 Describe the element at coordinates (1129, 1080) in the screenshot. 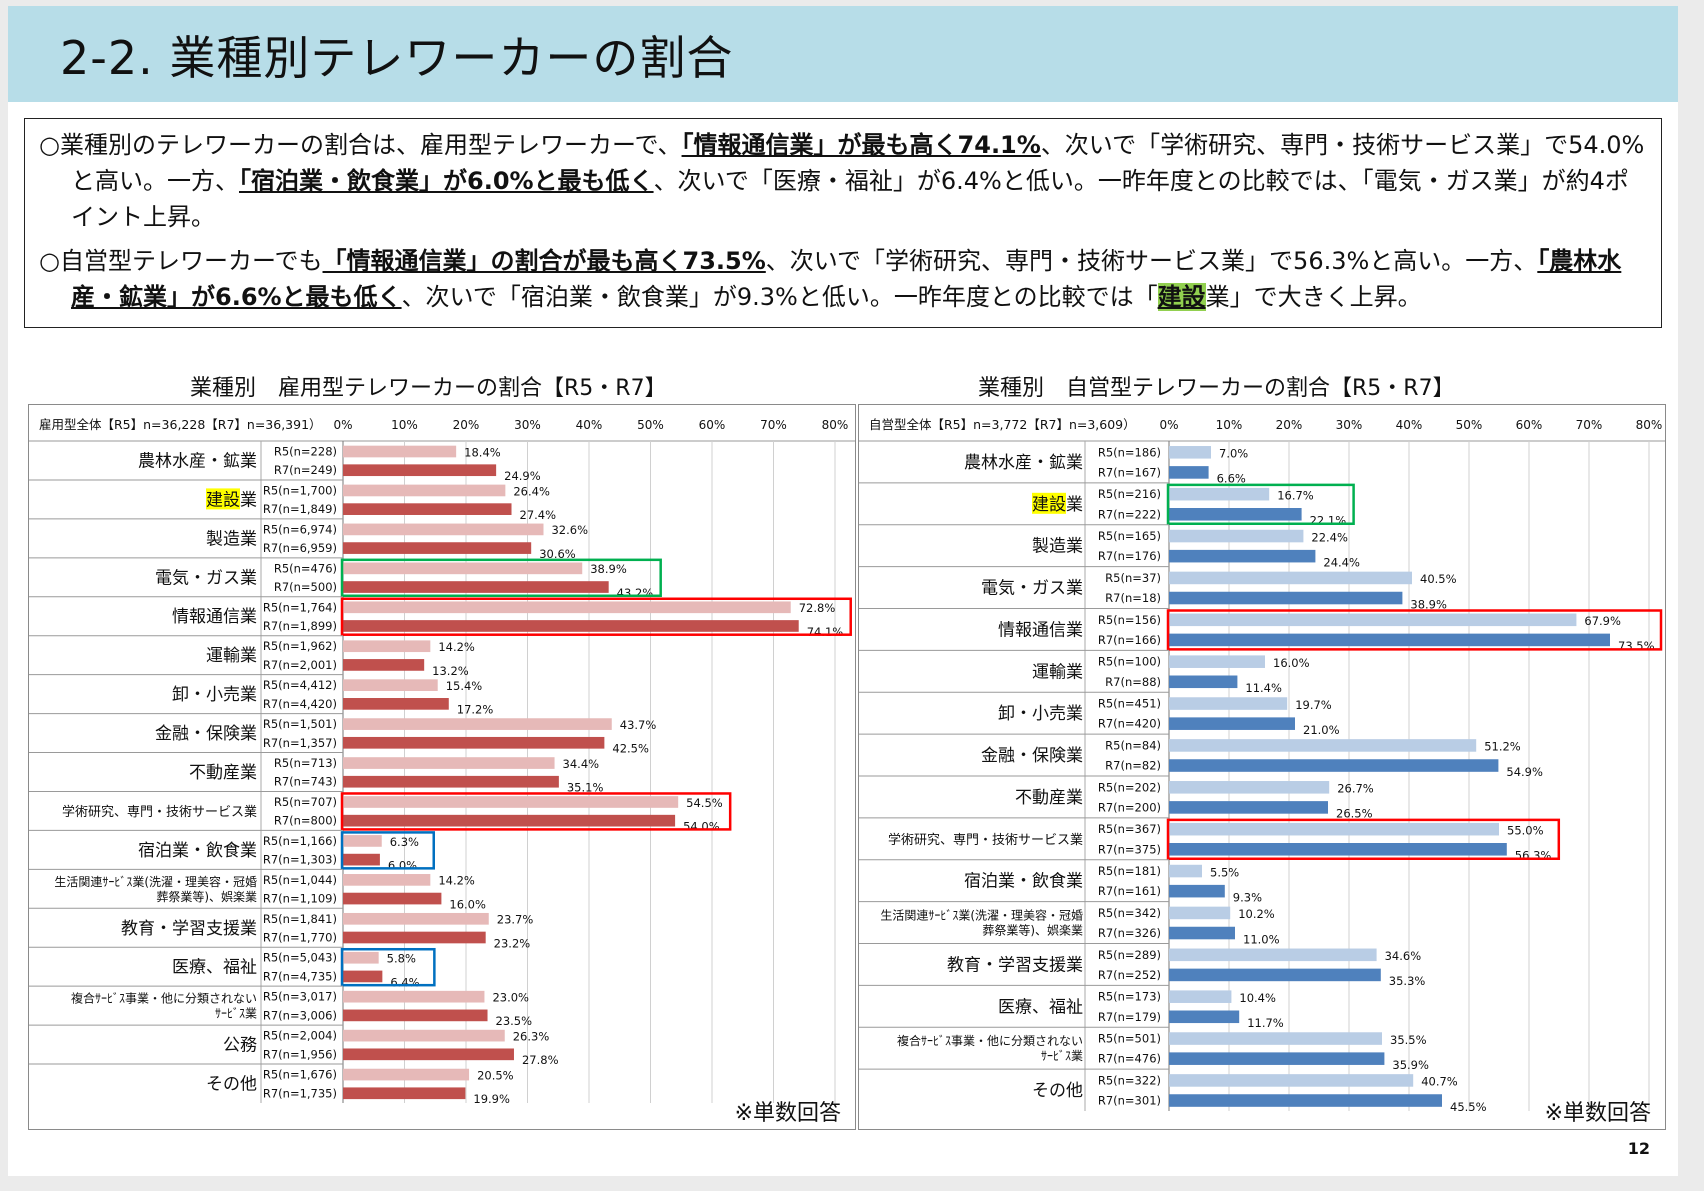

I see `r5-sublabel: R5(n=322)` at that location.